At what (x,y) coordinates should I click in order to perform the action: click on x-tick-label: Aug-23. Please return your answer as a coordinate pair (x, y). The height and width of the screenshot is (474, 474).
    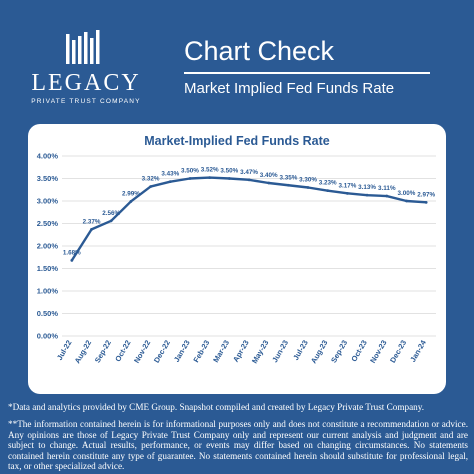
    Looking at the image, I should click on (319, 352).